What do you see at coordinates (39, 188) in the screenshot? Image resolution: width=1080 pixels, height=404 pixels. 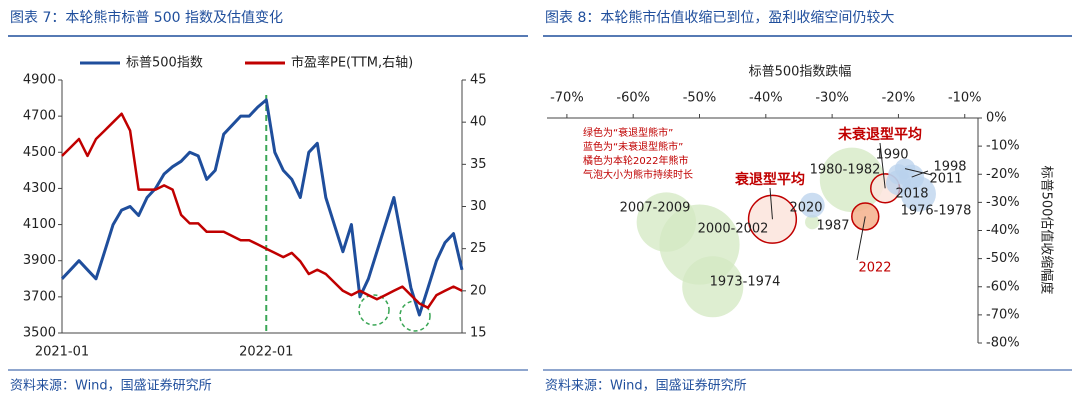 I see `y-tick-label: 4300` at bounding box center [39, 188].